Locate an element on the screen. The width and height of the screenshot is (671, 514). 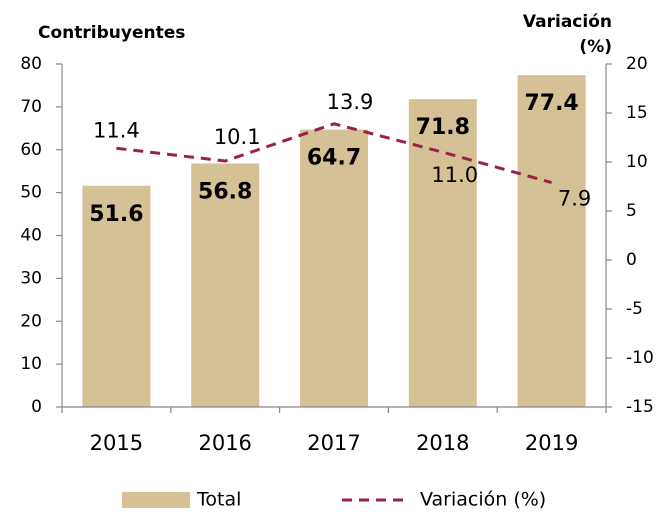
y2-tick-label: 15 is located at coordinates (637, 113).